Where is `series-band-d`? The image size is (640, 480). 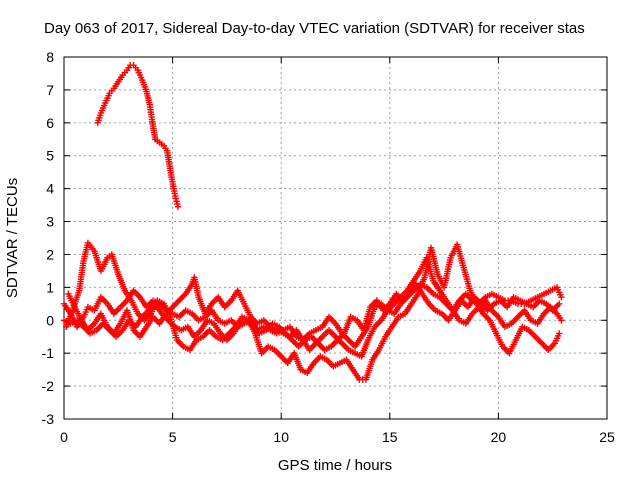 series-band-d is located at coordinates (311, 317).